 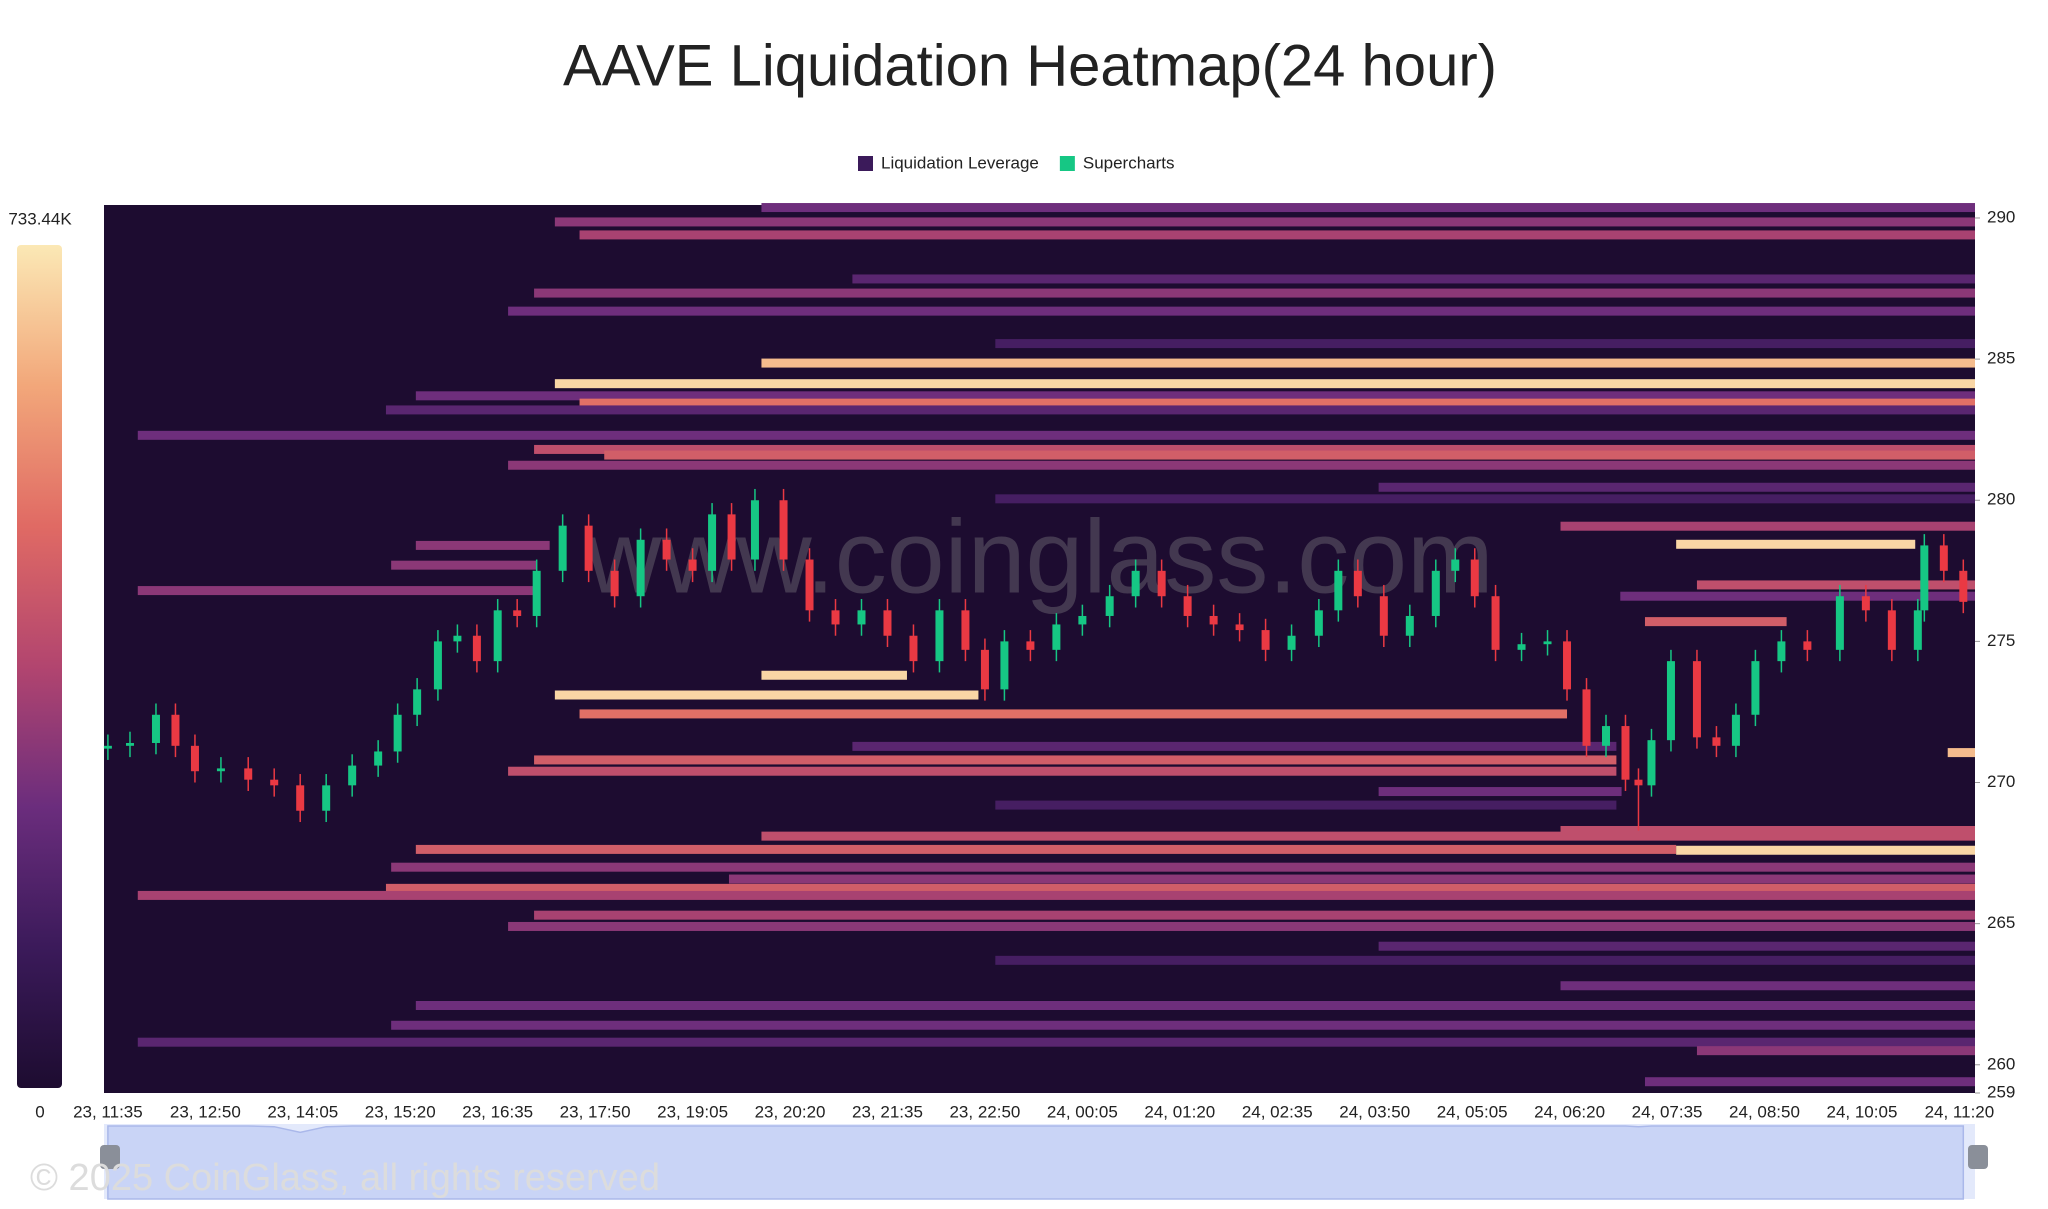 What do you see at coordinates (345, 1178) in the screenshot?
I see `copyright: © 2025 CoinGlass, all rights reserved` at bounding box center [345, 1178].